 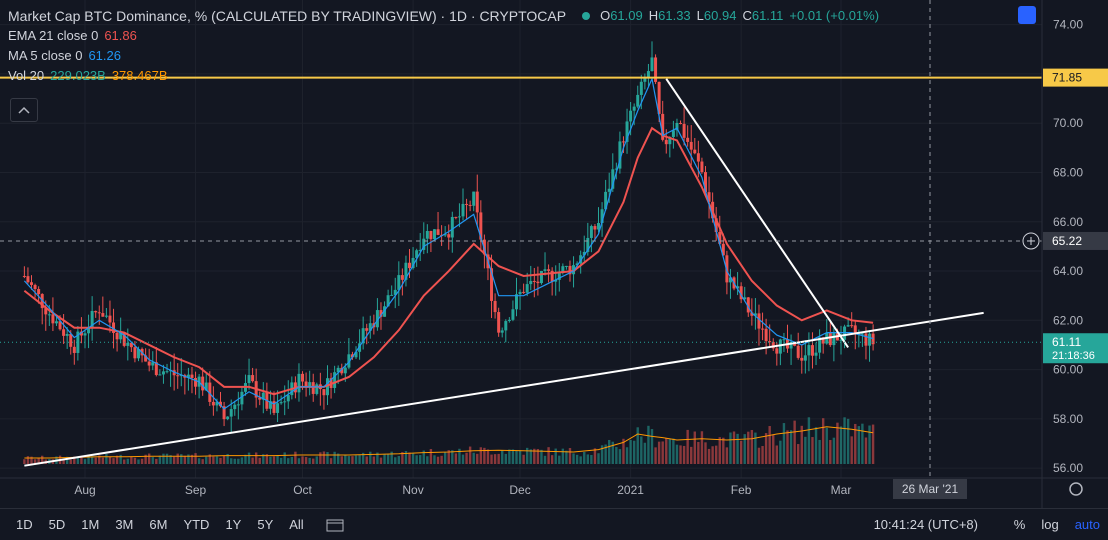 What do you see at coordinates (1027, 15) in the screenshot?
I see `chart-settings-button` at bounding box center [1027, 15].